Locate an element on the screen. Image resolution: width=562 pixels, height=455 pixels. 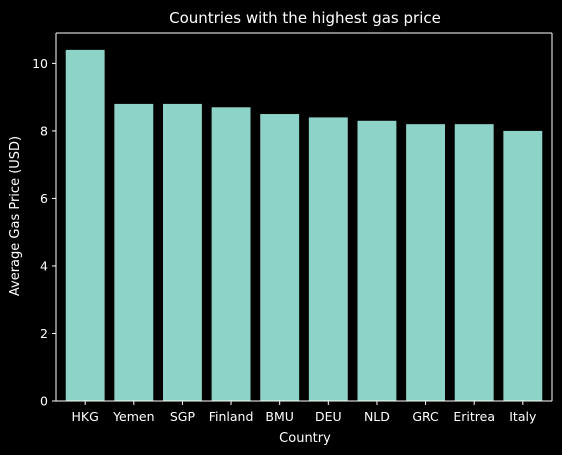
x-tick-label: Finland is located at coordinates (231, 416).